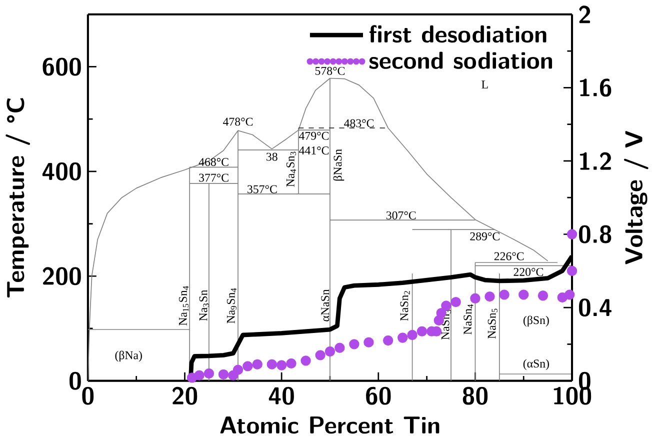  Describe the element at coordinates (61, 275) in the screenshot. I see `y-tick-label: 200` at that location.